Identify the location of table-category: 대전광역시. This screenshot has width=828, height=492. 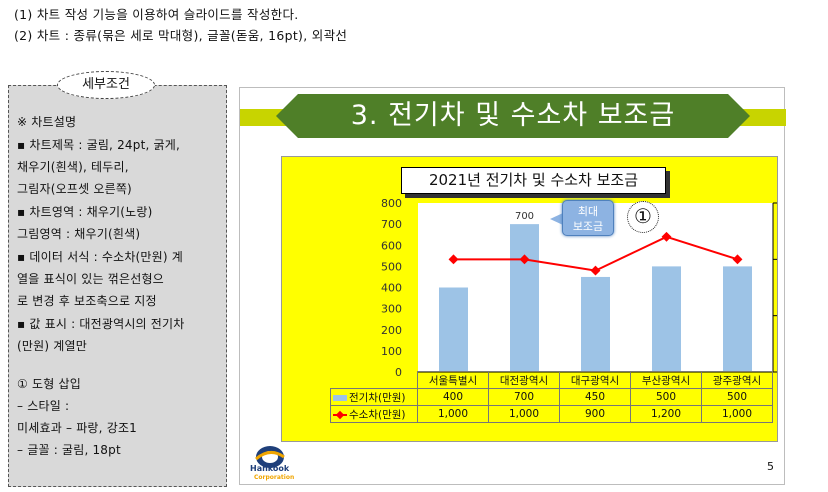
(524, 380).